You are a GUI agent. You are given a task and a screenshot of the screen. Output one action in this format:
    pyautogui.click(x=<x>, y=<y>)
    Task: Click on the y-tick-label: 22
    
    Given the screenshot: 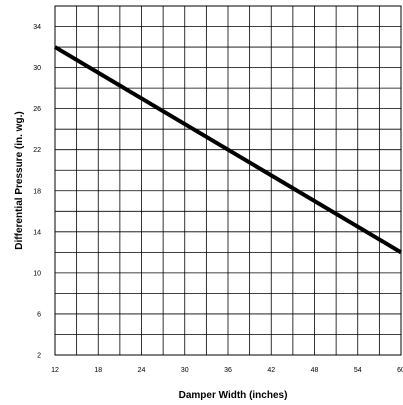 What is the action you would take?
    pyautogui.click(x=37, y=150)
    